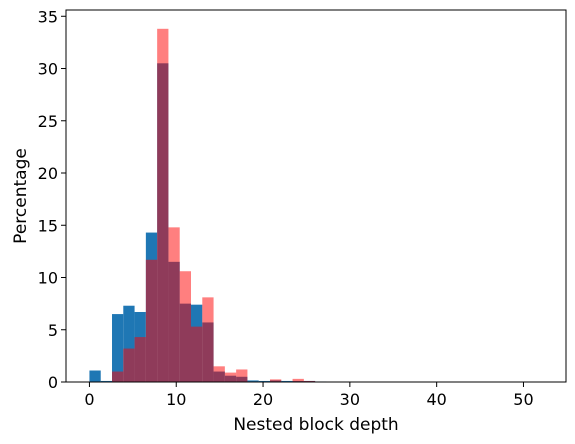  I want to click on x-tick-label: 40, so click(436, 399).